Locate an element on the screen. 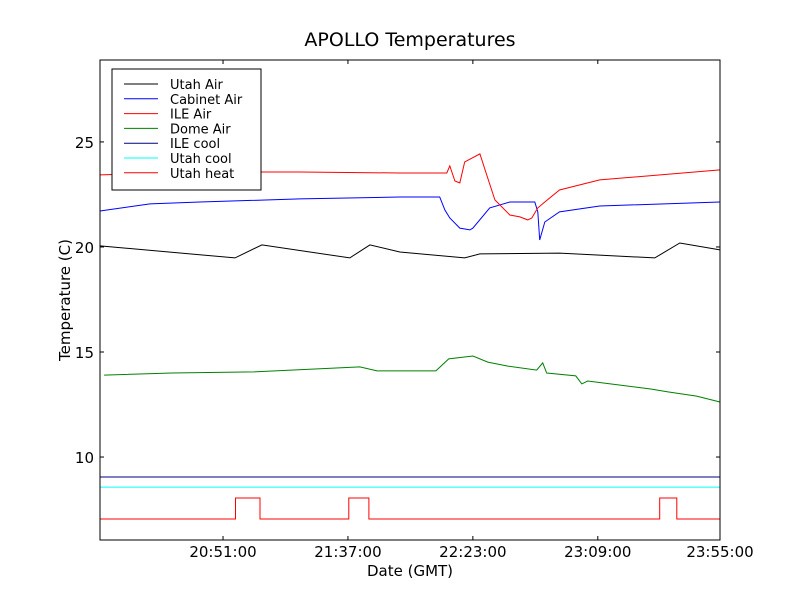  series-line-ile-air is located at coordinates (410, 187).